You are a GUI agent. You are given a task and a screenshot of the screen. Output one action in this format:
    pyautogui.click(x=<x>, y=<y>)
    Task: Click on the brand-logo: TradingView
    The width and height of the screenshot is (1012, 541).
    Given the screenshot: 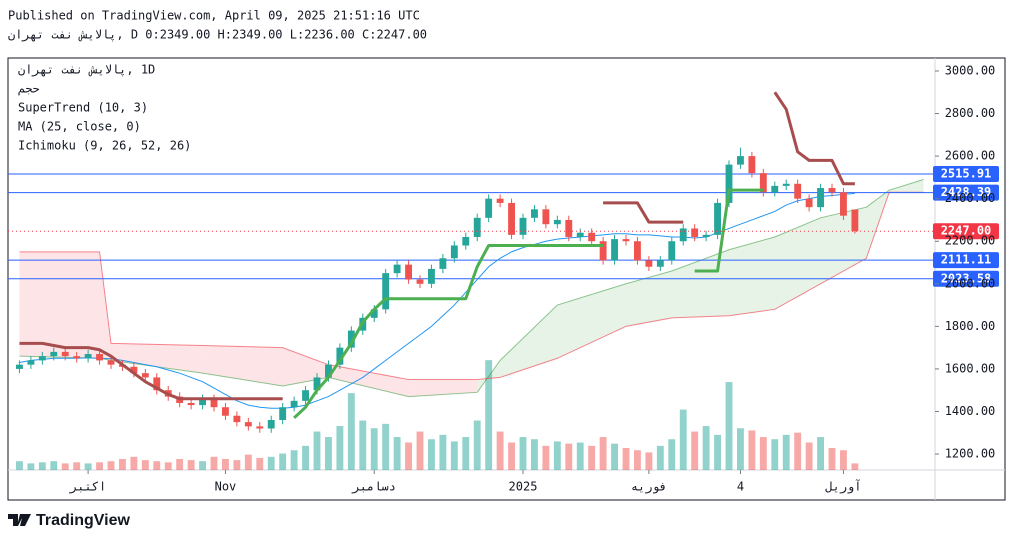 What is the action you would take?
    pyautogui.click(x=69, y=520)
    